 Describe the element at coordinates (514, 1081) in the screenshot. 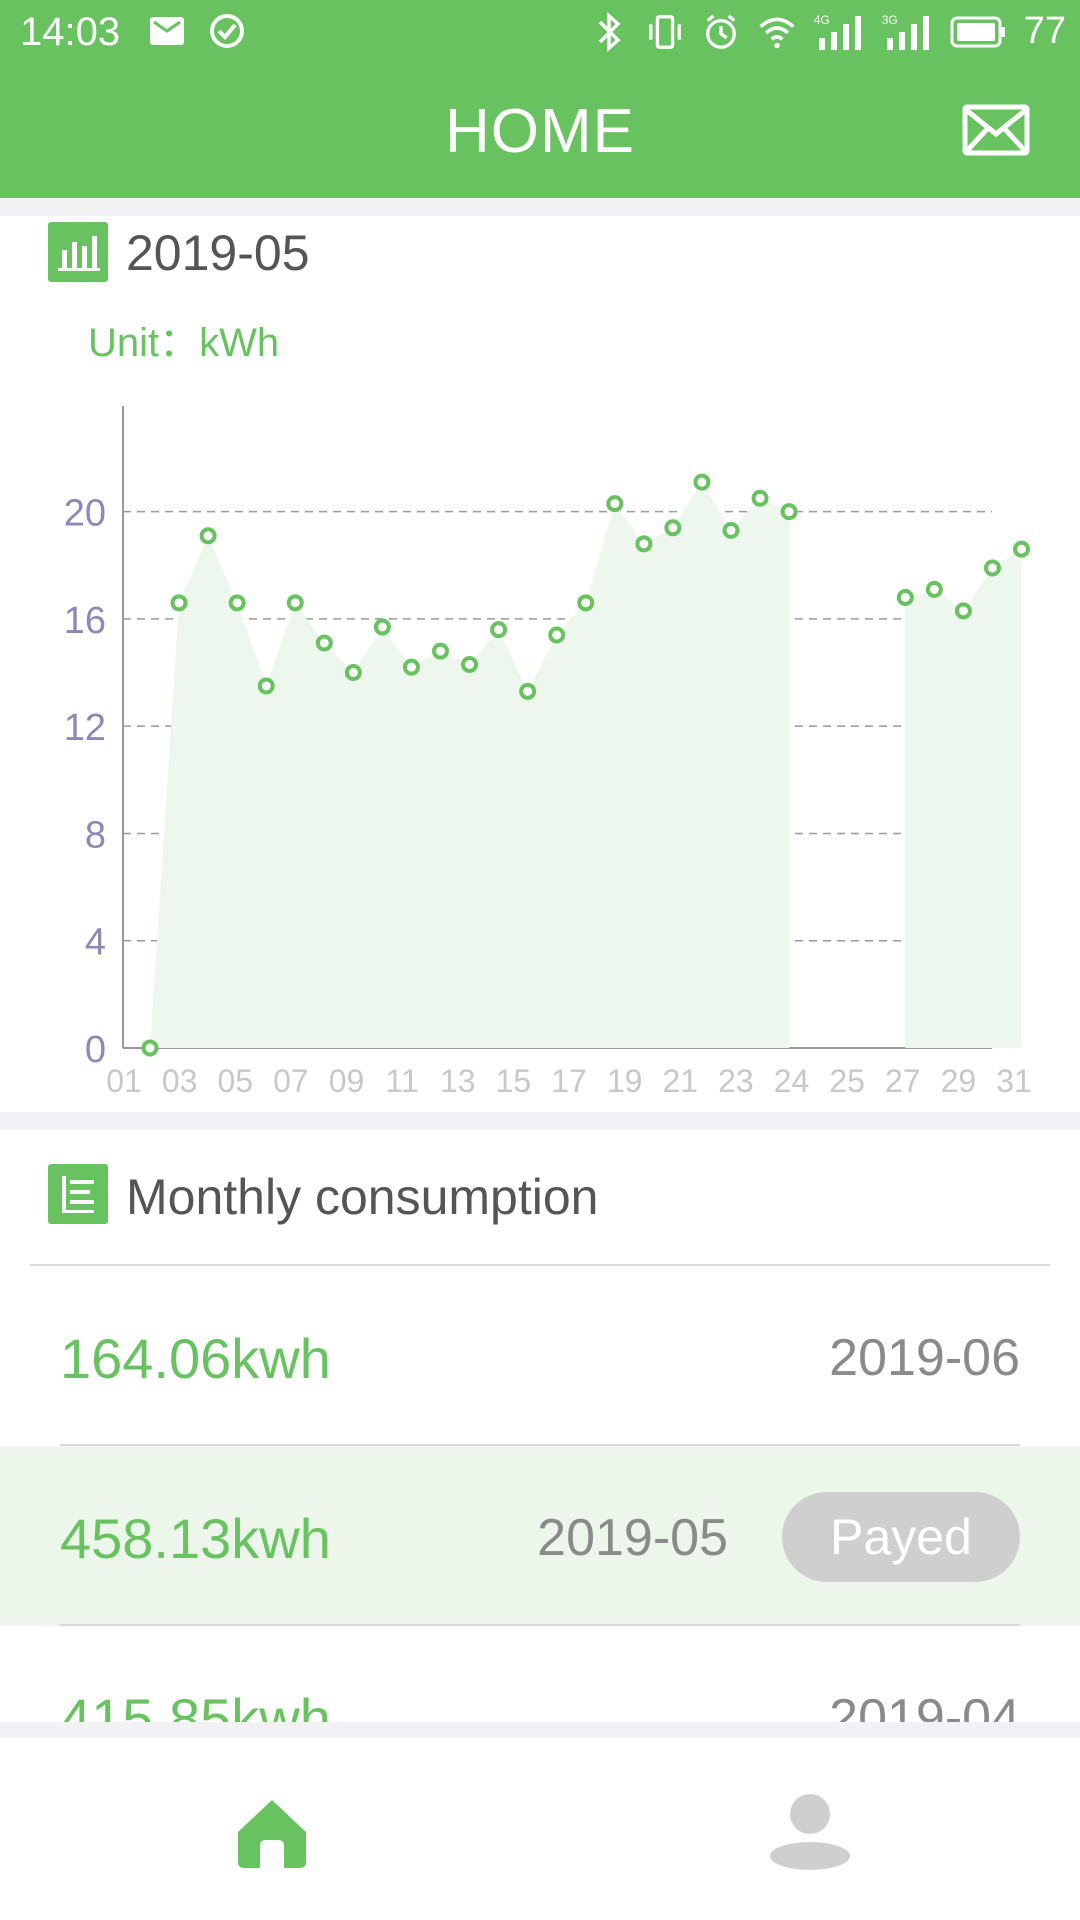

I see `x-tick-label: 15` at that location.